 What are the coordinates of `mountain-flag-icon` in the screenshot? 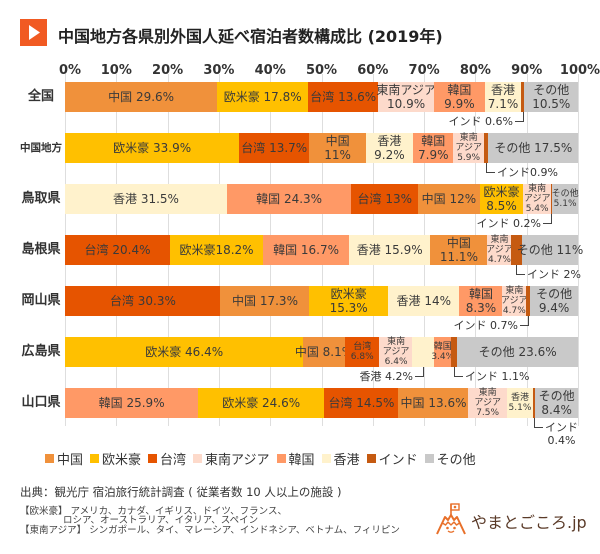 It's located at (451, 519).